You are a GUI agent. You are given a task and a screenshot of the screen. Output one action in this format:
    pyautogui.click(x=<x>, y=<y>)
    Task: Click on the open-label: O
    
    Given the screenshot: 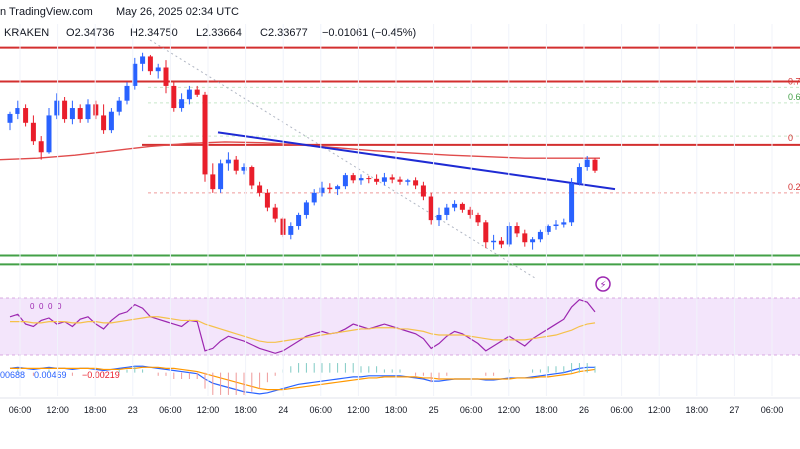 What is the action you would take?
    pyautogui.click(x=70, y=33)
    